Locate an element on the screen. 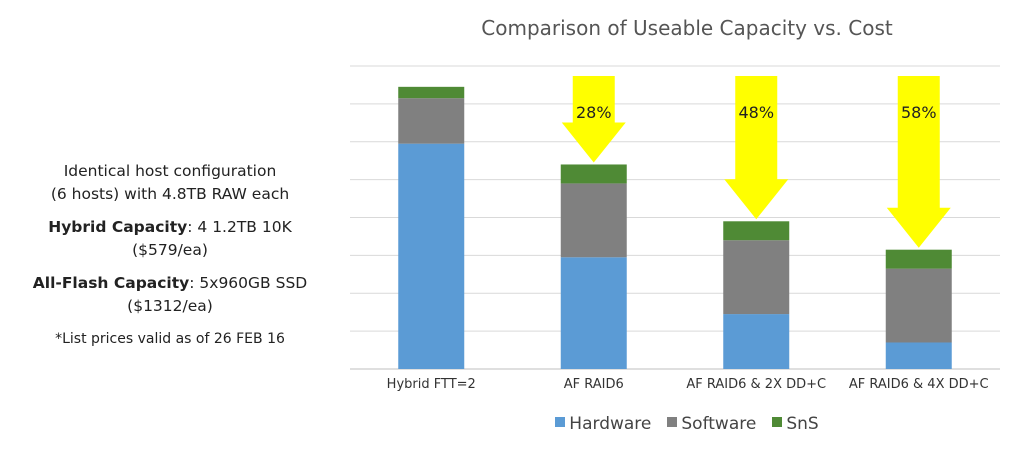 The width and height of the screenshot is (1024, 451). x-tick-label: AF RAID6 & 4X DD+C is located at coordinates (919, 384).